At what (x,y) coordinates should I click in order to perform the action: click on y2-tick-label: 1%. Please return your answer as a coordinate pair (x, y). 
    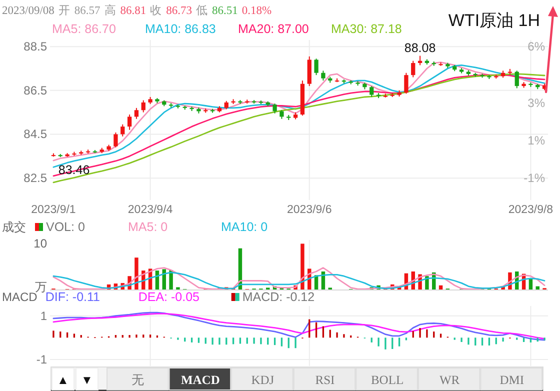
    Looking at the image, I should click on (537, 140).